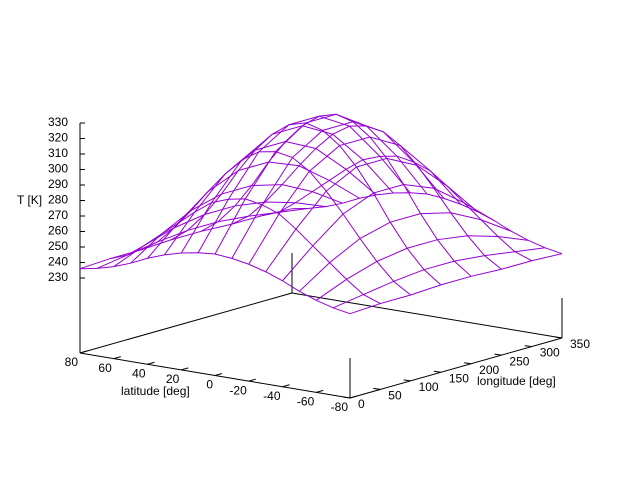  I want to click on z-tick-label: 230, so click(58, 277).